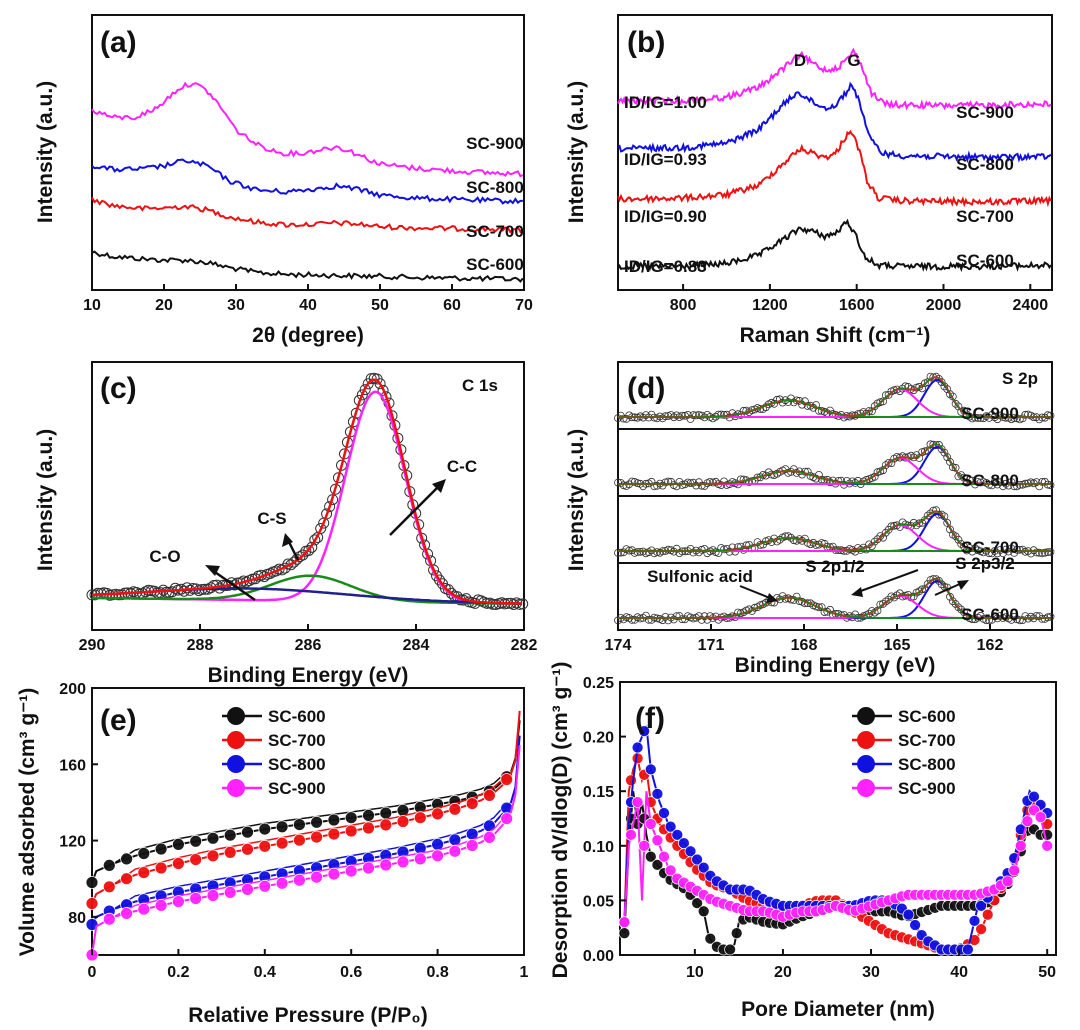 The width and height of the screenshot is (1080, 1030). What do you see at coordinates (948, 589) in the screenshot?
I see `arrow-line` at bounding box center [948, 589].